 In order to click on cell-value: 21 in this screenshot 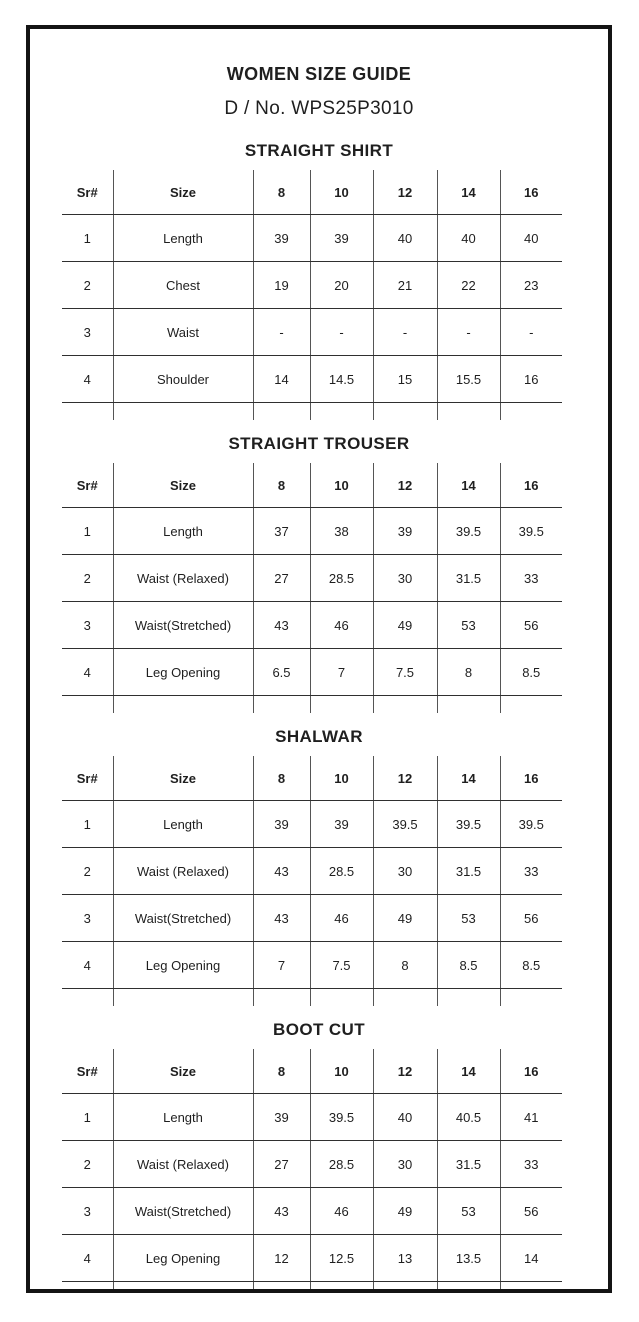, I will do `click(404, 285)`.